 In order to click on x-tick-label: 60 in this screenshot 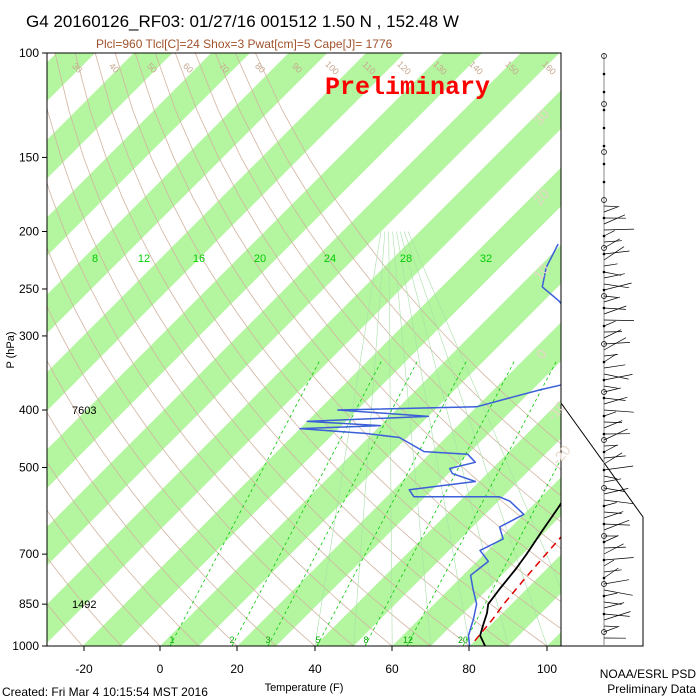, I will do `click(392, 669)`.